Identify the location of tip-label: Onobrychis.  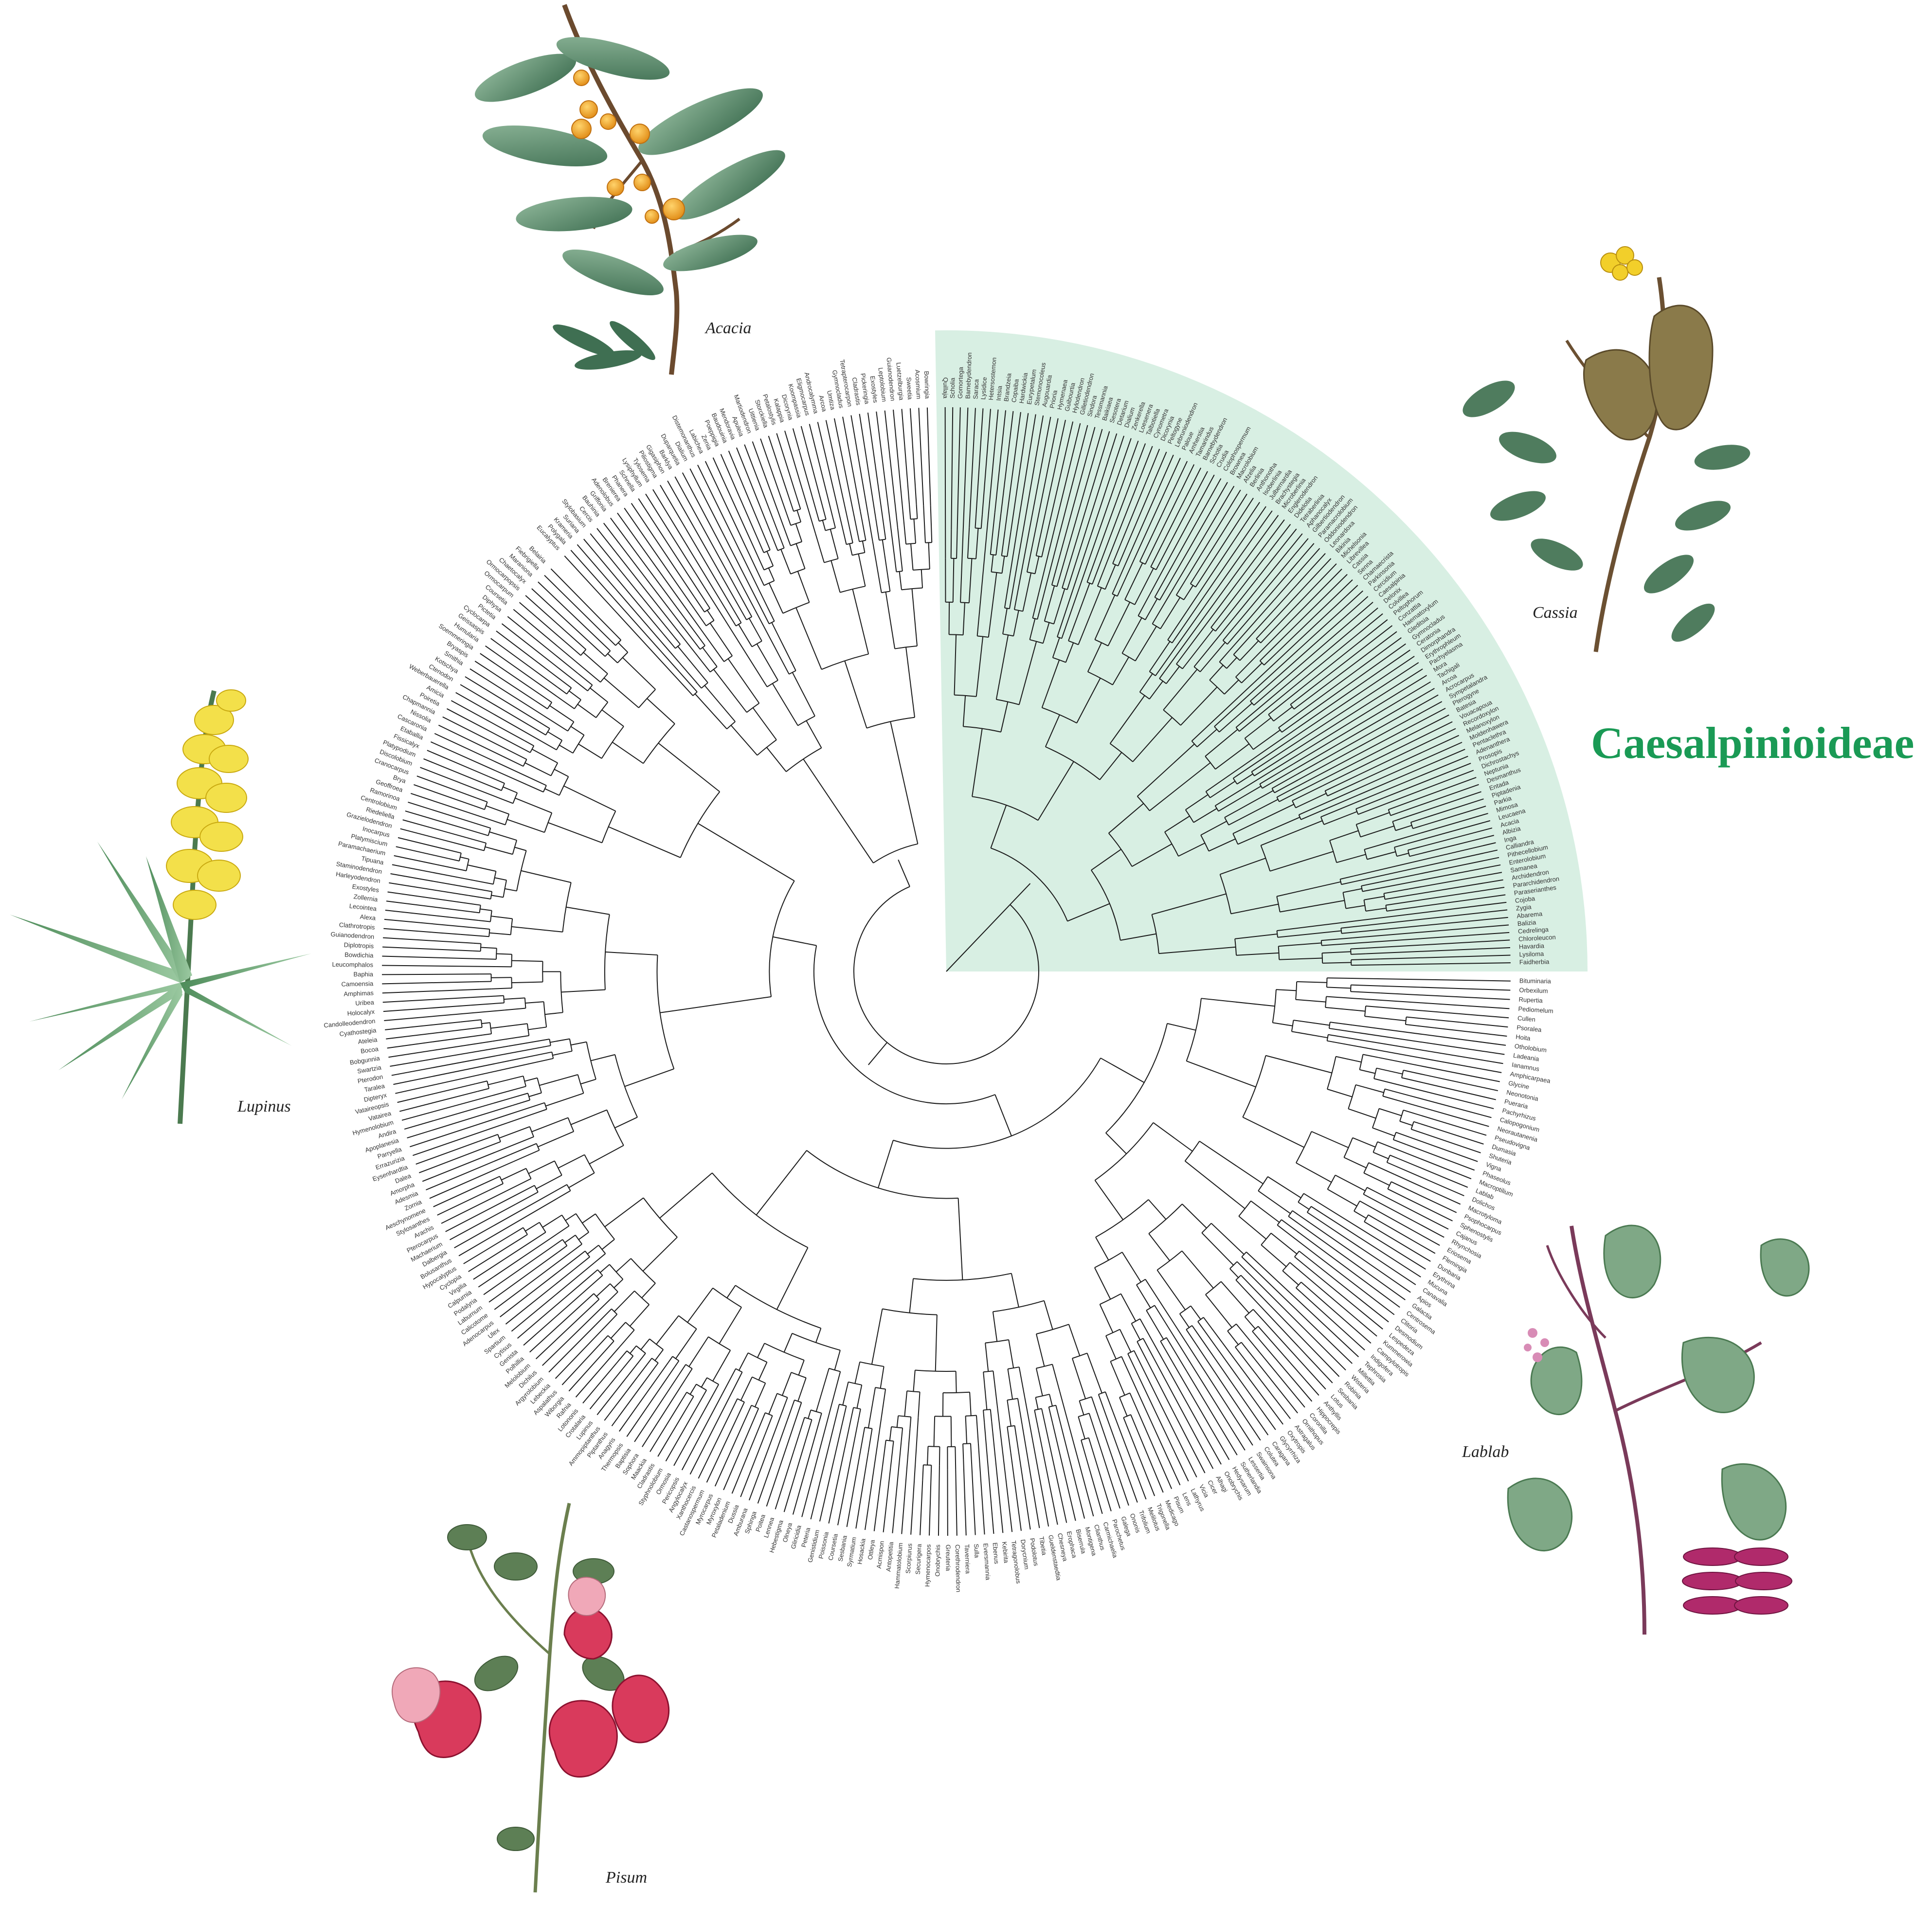
(937, 1560).